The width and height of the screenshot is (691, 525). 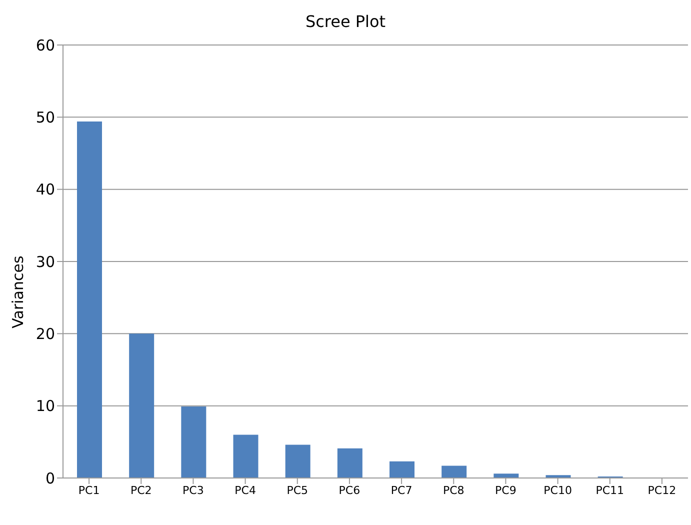 I want to click on y-tick-label: 10, so click(x=45, y=406).